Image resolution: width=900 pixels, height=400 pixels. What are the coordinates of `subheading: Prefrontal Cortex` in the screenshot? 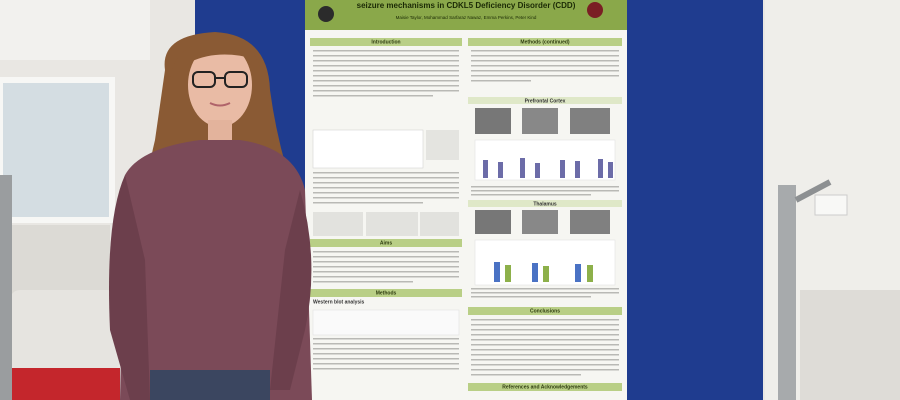 It's located at (545, 101).